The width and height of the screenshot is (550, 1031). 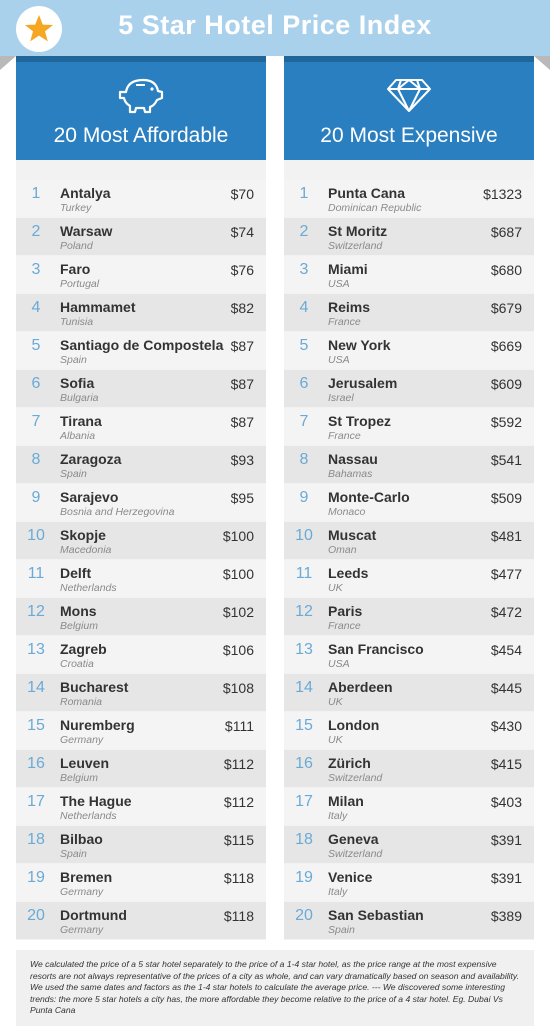 What do you see at coordinates (142, 345) in the screenshot?
I see `city-name: Santiago de Compostela` at bounding box center [142, 345].